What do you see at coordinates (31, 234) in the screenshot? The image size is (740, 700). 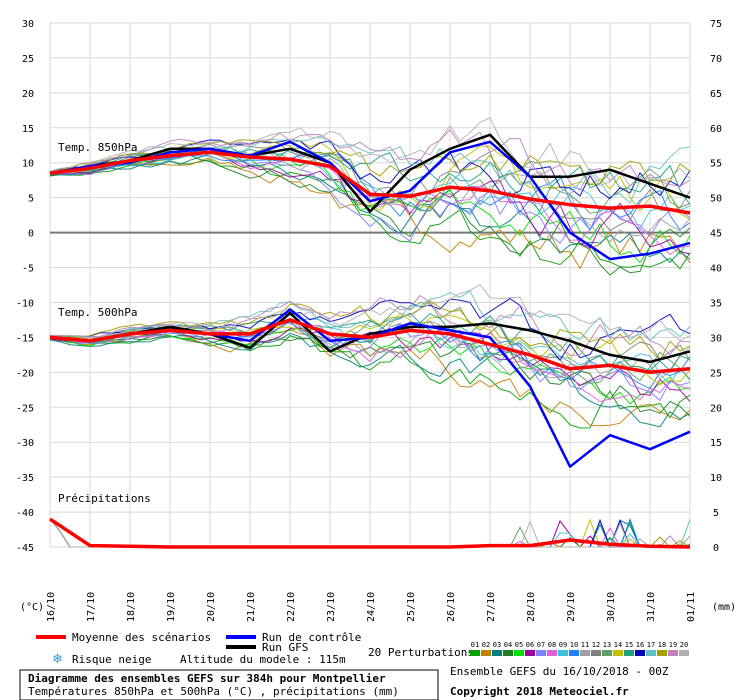 I see `left-tick-label: 0` at bounding box center [31, 234].